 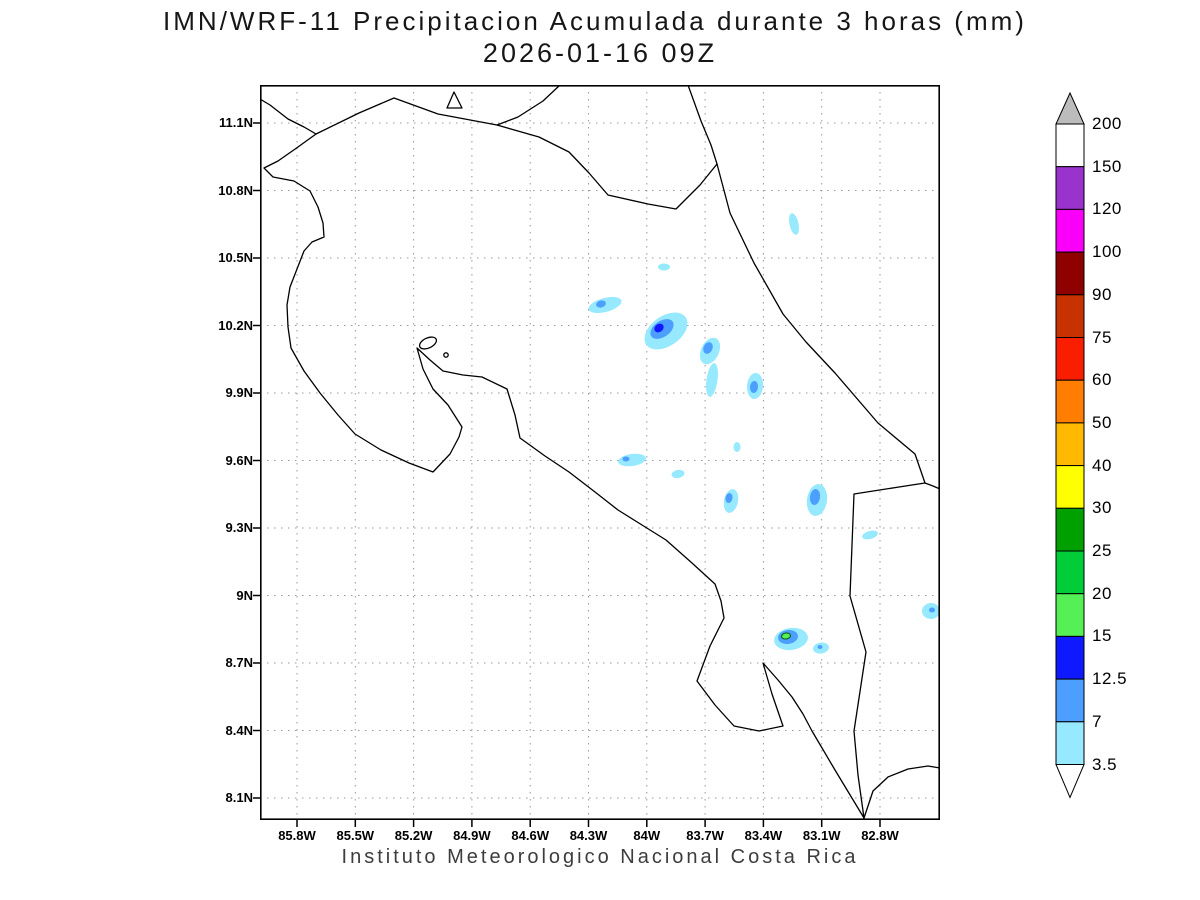 I want to click on colorbar-label: 3.5, so click(x=1105, y=764).